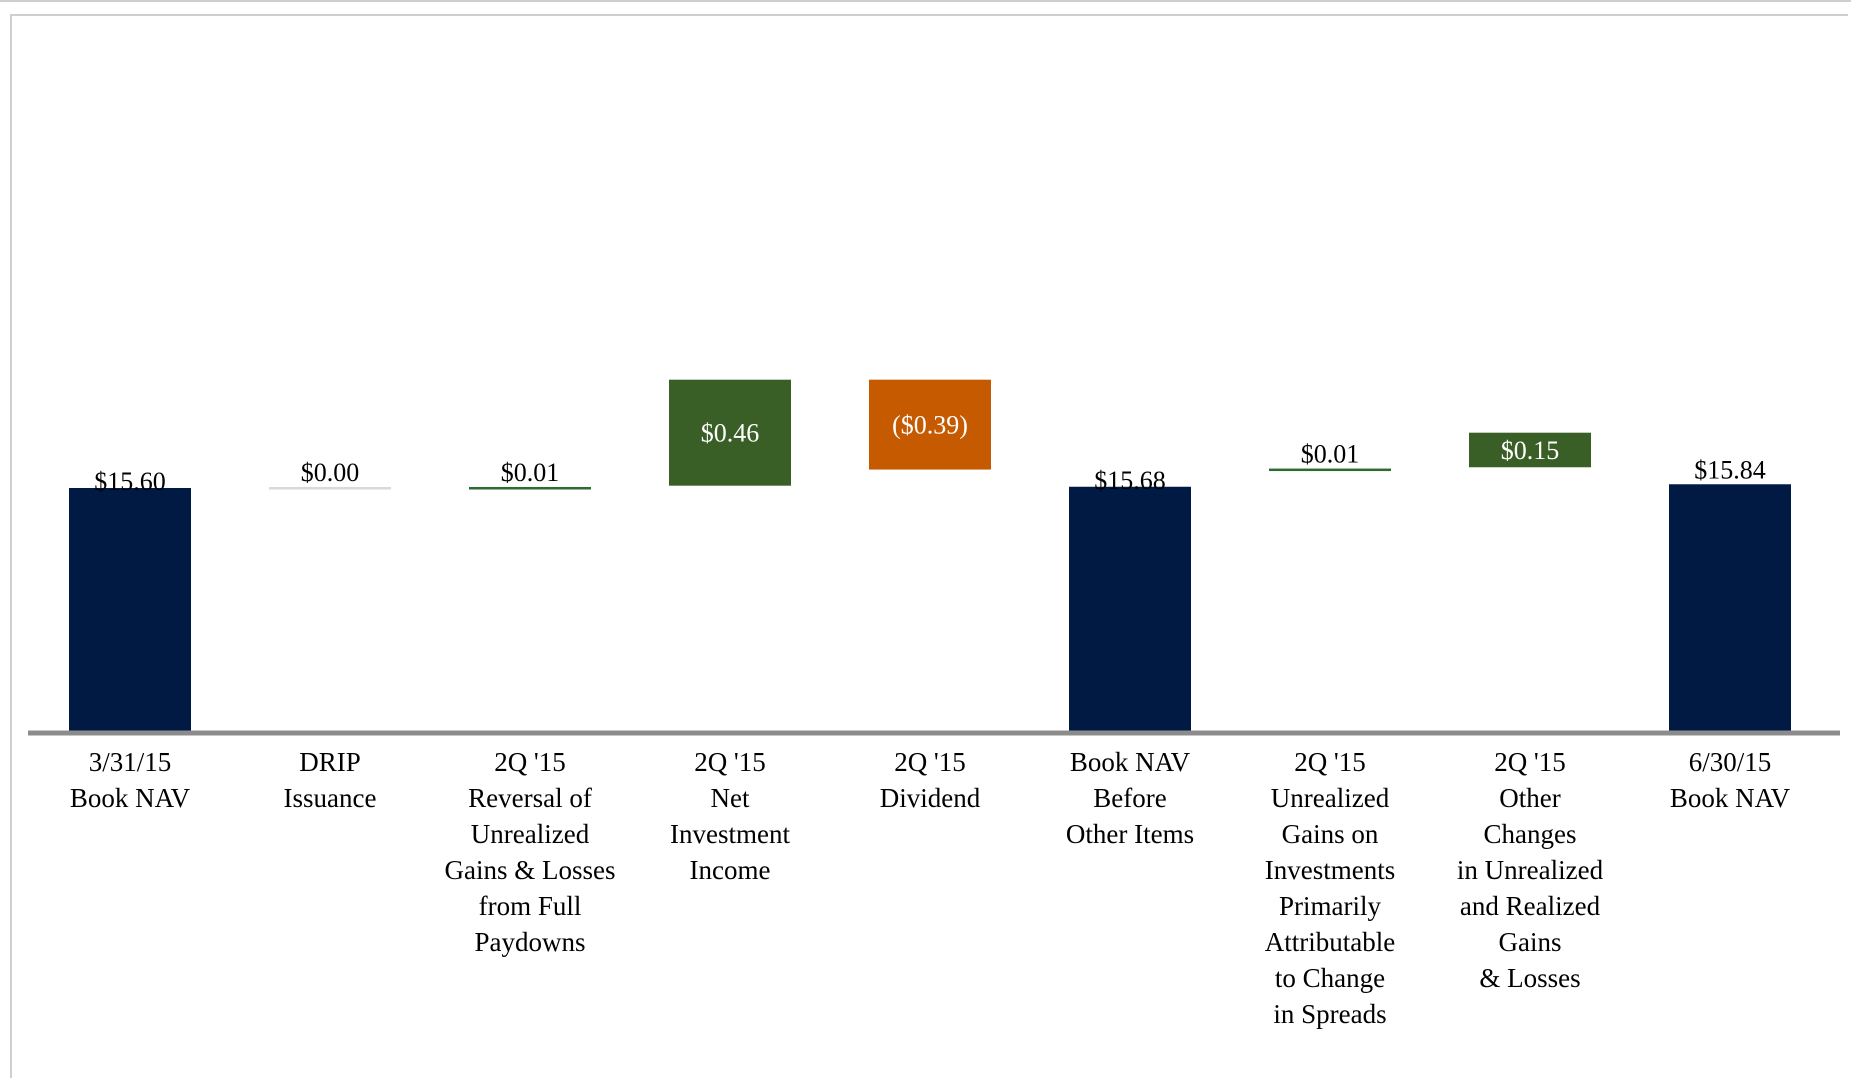 This screenshot has width=1851, height=1078. Describe the element at coordinates (1130, 480) in the screenshot. I see `value-label-5: $15.68` at that location.